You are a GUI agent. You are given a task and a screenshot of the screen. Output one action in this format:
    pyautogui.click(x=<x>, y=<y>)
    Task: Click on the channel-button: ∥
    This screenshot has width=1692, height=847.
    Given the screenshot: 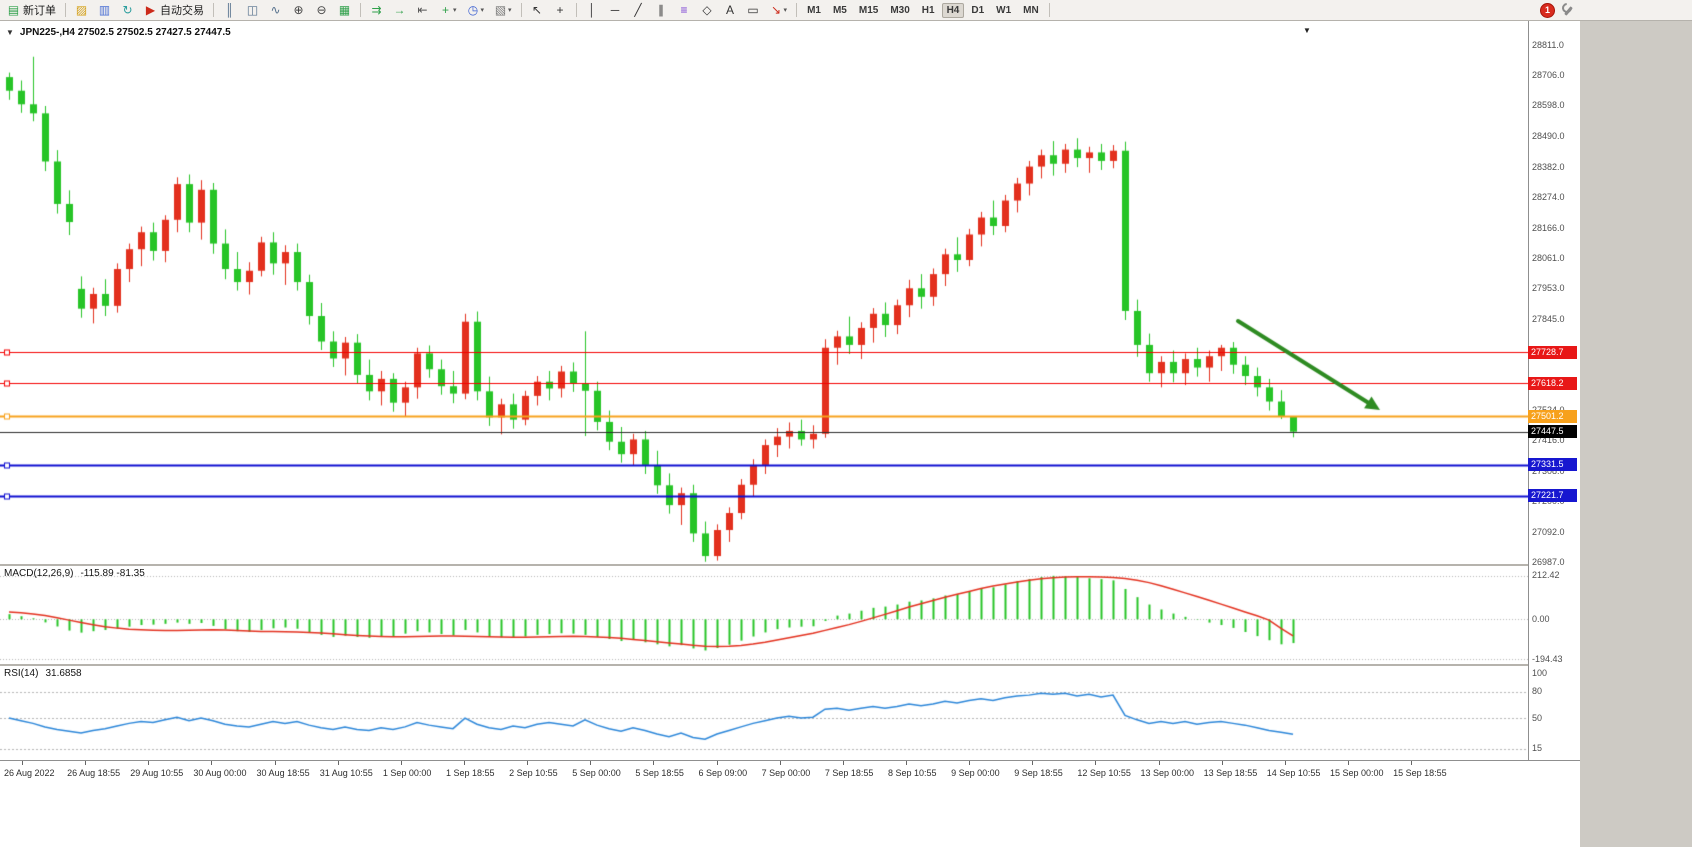 What is the action you would take?
    pyautogui.click(x=661, y=10)
    